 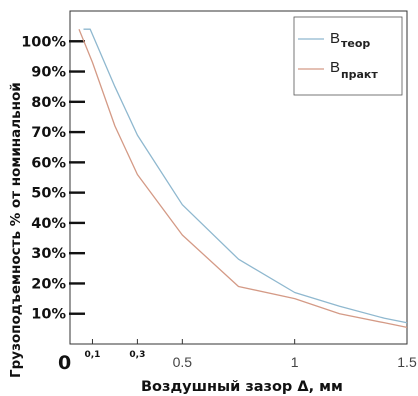 I want to click on legend-box, so click(x=348, y=56).